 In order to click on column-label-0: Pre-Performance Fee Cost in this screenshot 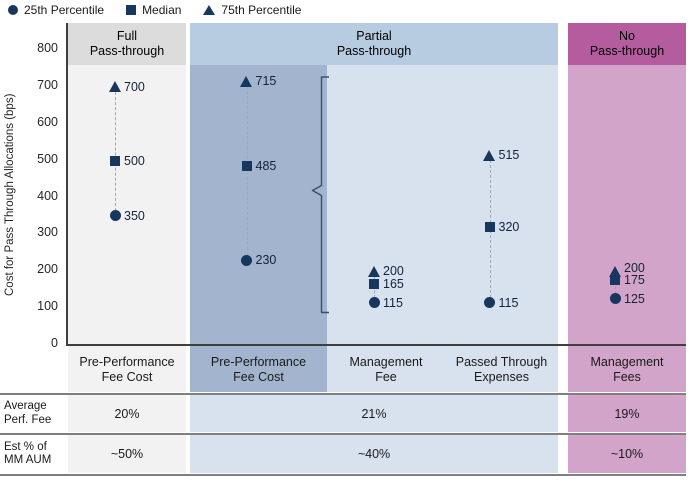, I will do `click(127, 369)`.